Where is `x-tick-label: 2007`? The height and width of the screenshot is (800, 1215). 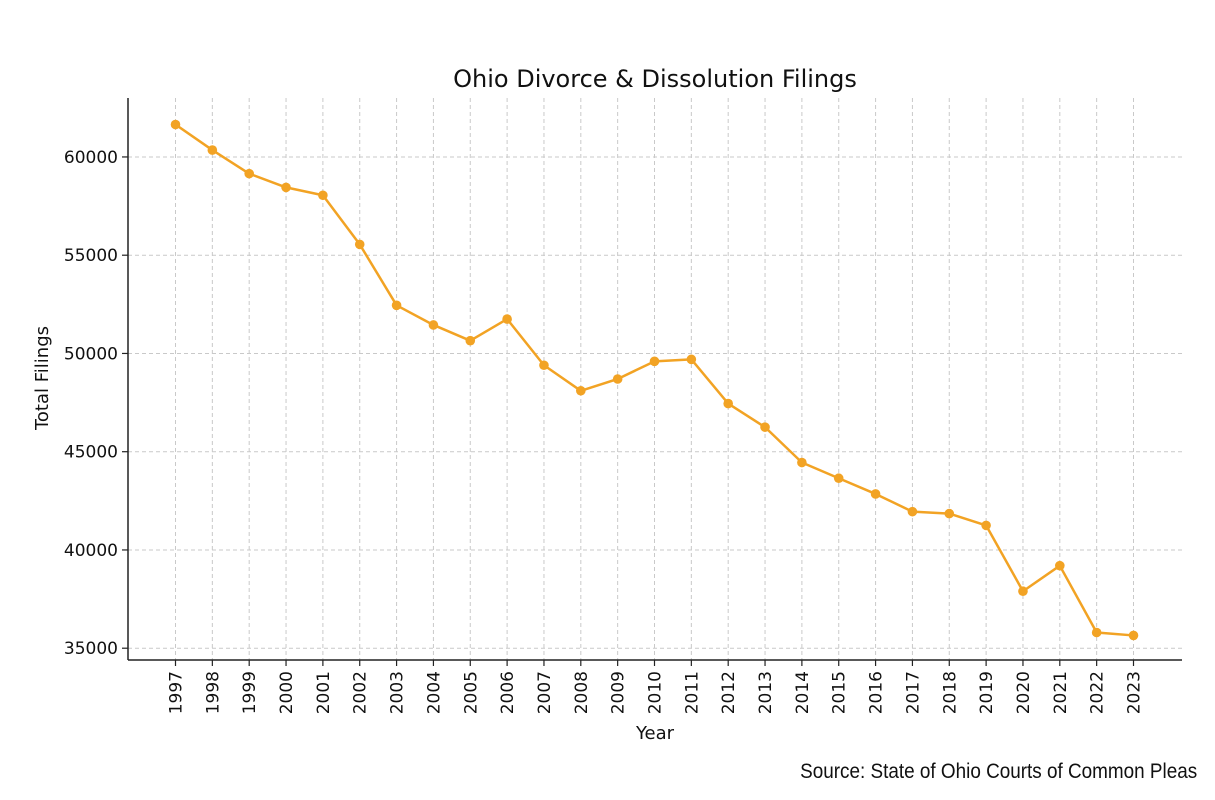 x-tick-label: 2007 is located at coordinates (545, 692).